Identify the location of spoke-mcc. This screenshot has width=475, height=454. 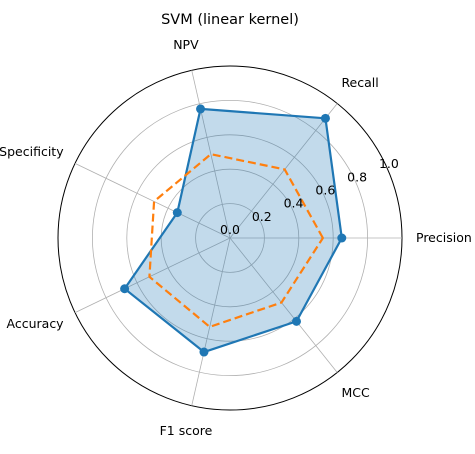
(283, 305).